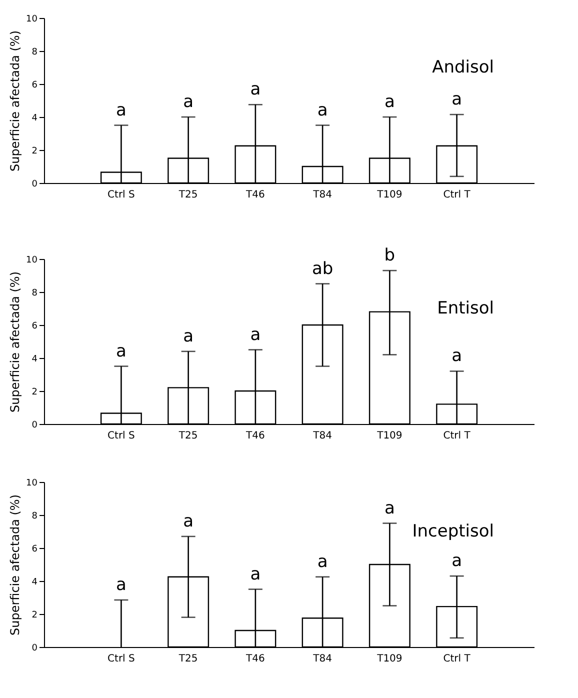  I want to click on annotation: b, so click(390, 256).